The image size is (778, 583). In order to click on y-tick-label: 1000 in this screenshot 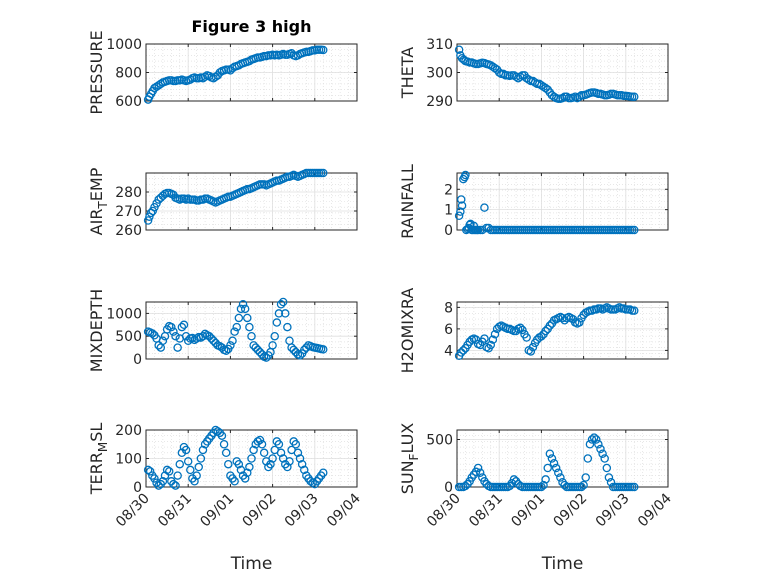, I will do `click(124, 314)`.